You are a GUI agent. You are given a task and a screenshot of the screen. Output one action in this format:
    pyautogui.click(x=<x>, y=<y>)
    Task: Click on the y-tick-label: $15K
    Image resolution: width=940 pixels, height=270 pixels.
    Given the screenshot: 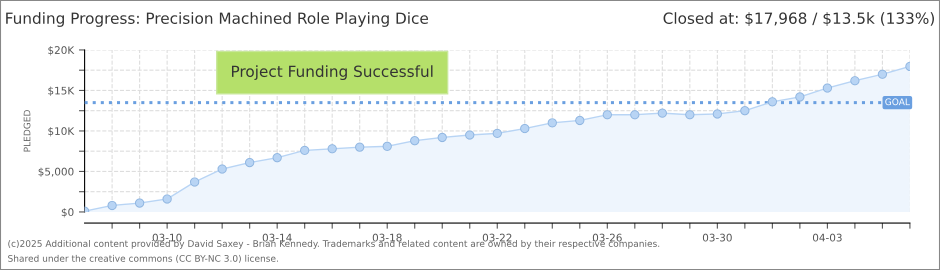 What is the action you would take?
    pyautogui.click(x=61, y=91)
    